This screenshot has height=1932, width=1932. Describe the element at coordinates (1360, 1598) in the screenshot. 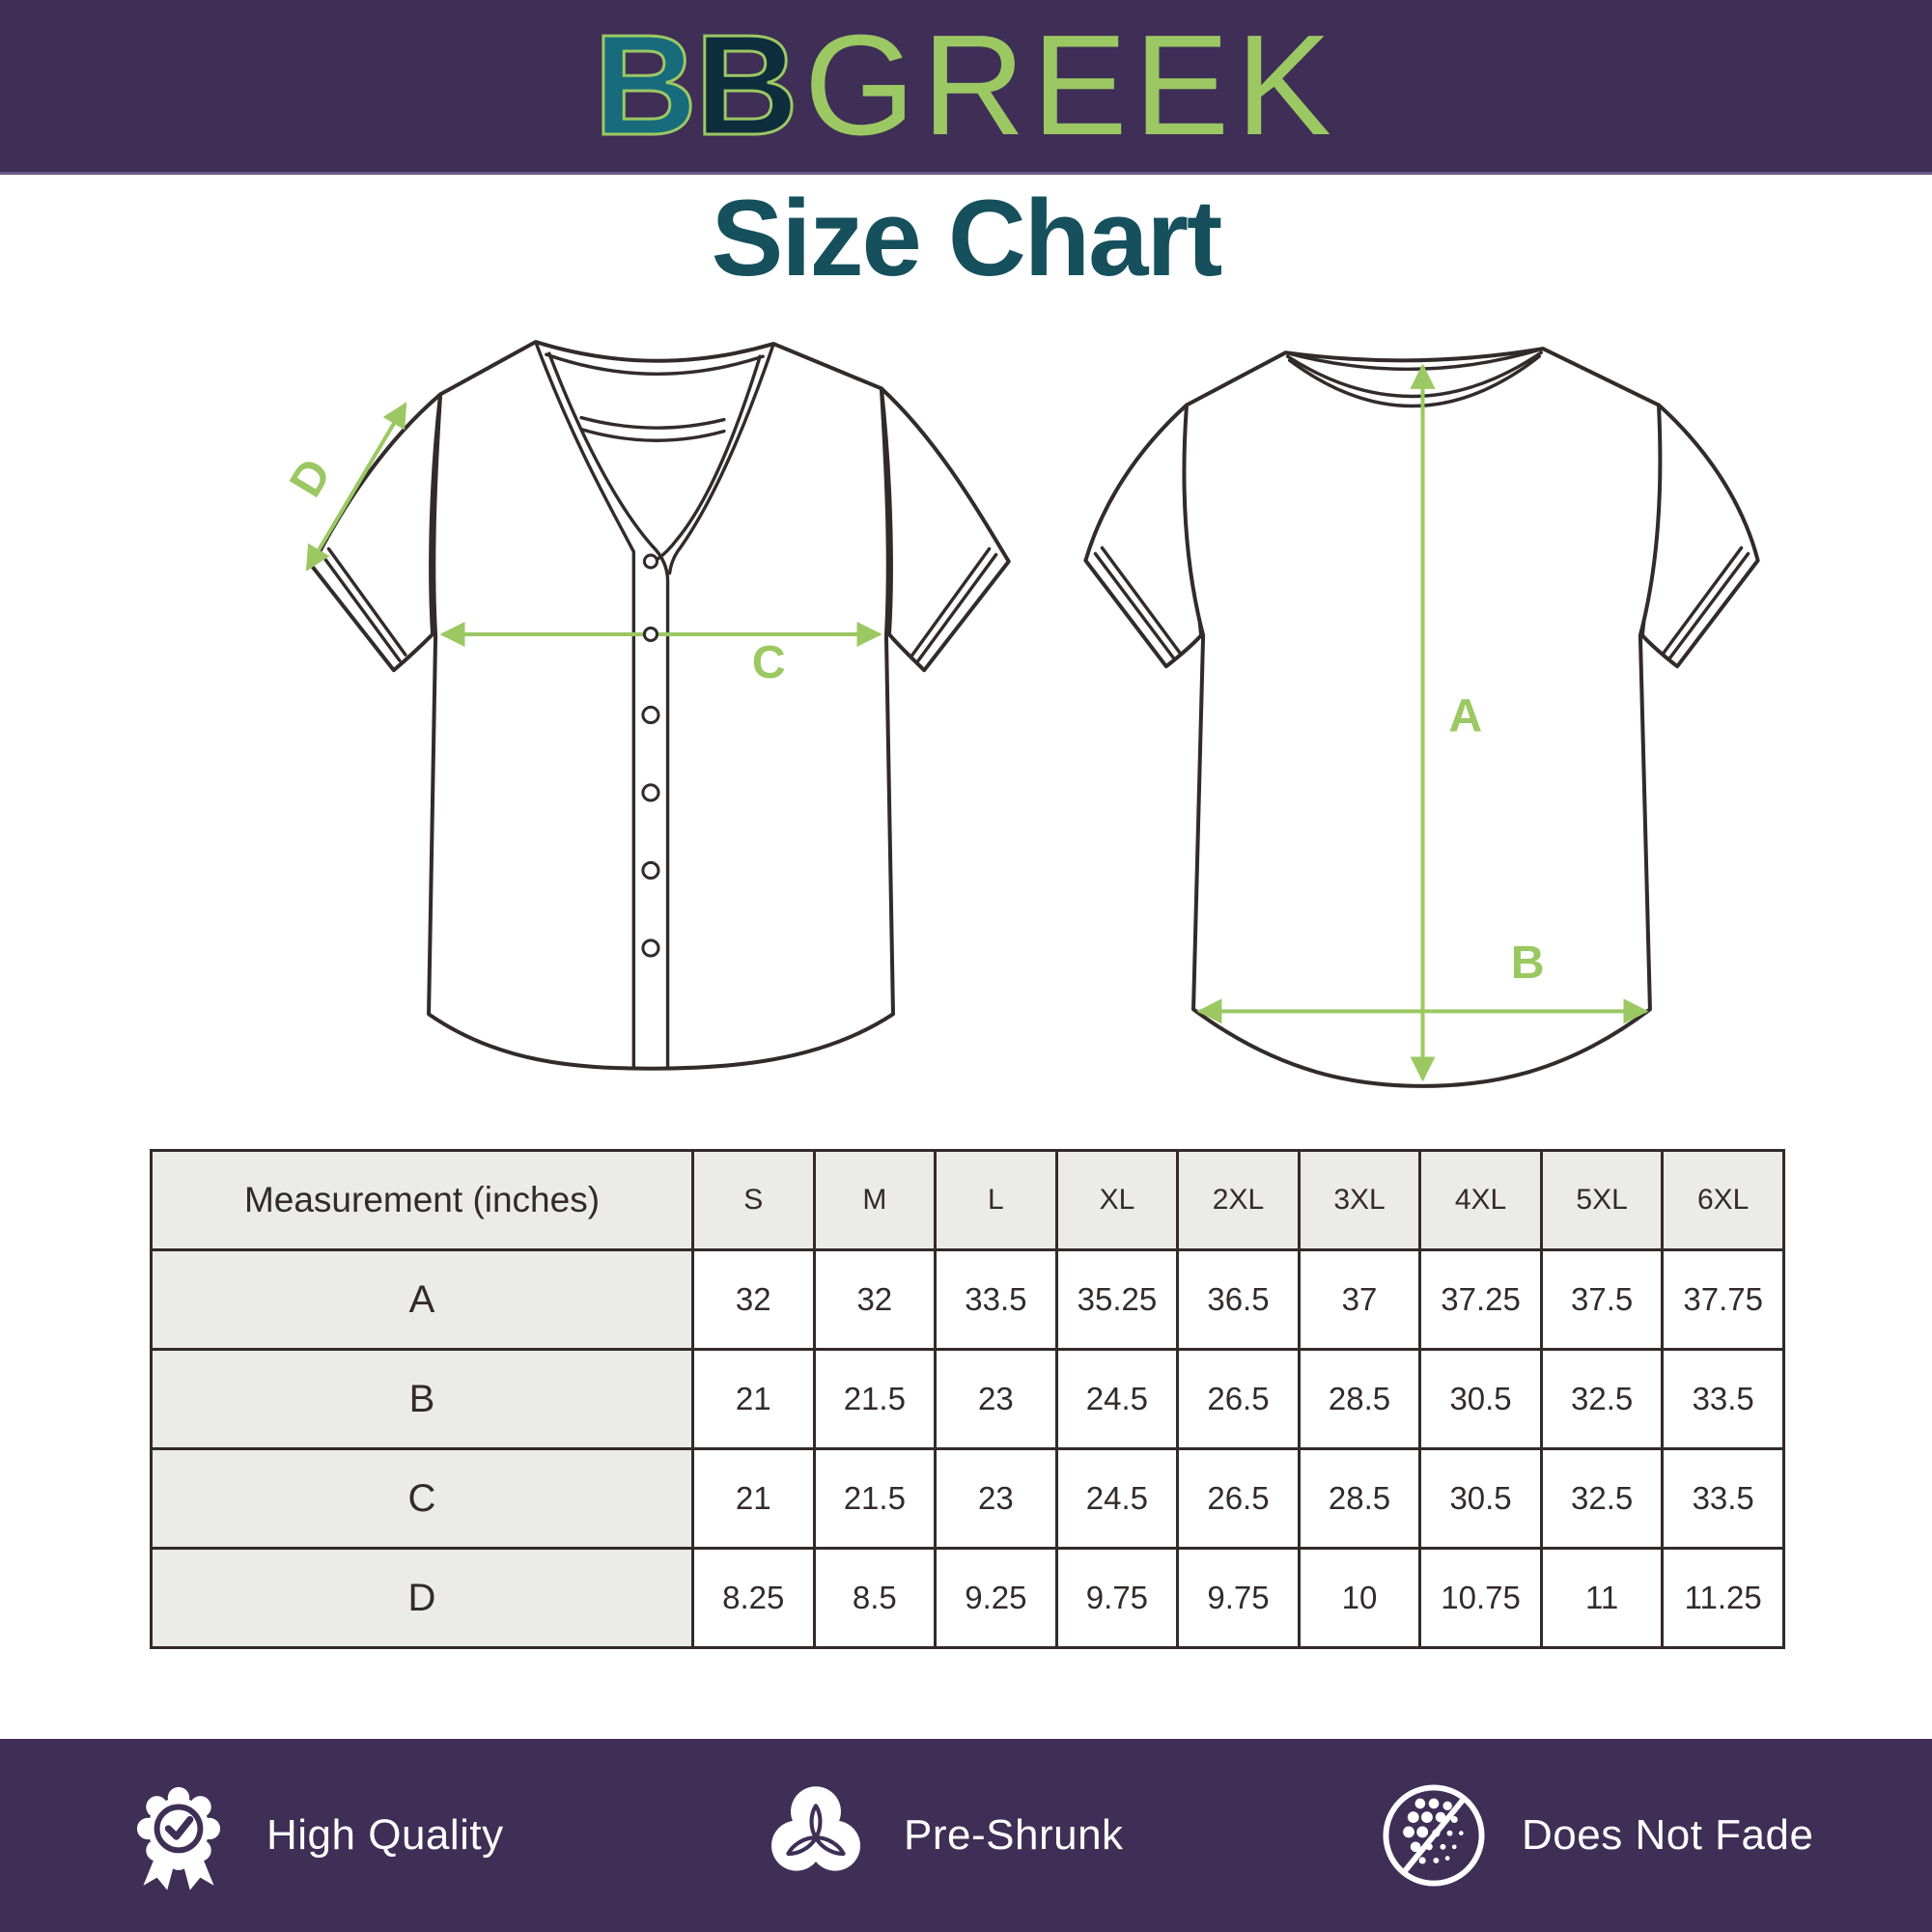

I see `size-value-cell: 10` at that location.